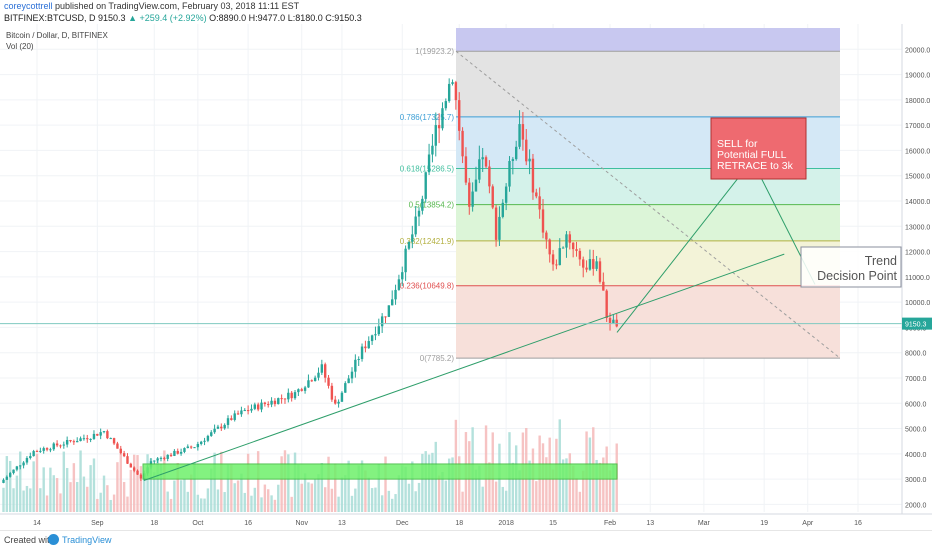 This screenshot has height=551, width=932. I want to click on tradingview-brand: TradingView, so click(87, 540).